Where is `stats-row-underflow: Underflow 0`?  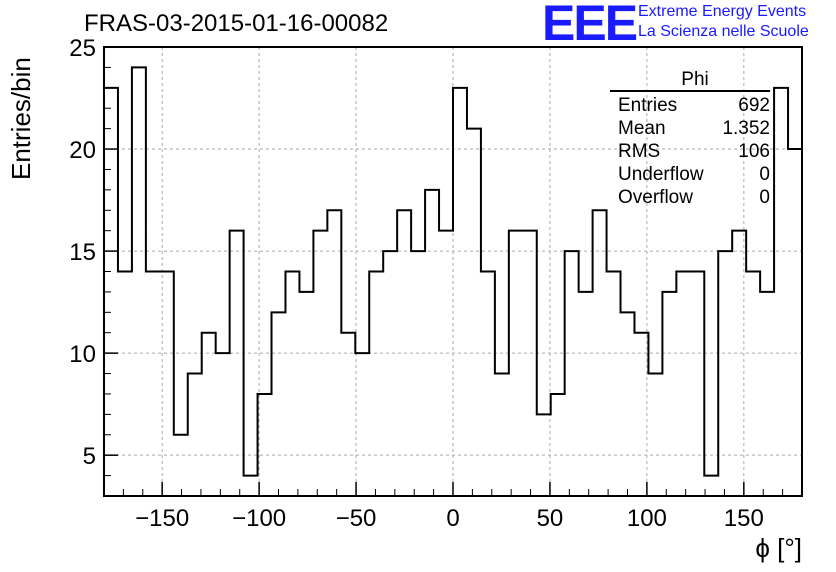
stats-row-underflow: Underflow 0 is located at coordinates (690, 174).